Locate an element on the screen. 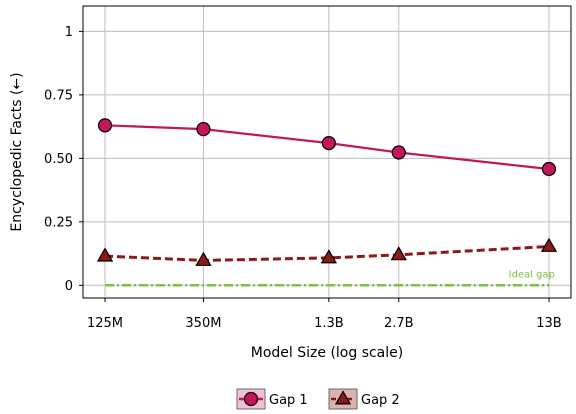 The height and width of the screenshot is (414, 576). x-tick-label: 350M is located at coordinates (203, 323).